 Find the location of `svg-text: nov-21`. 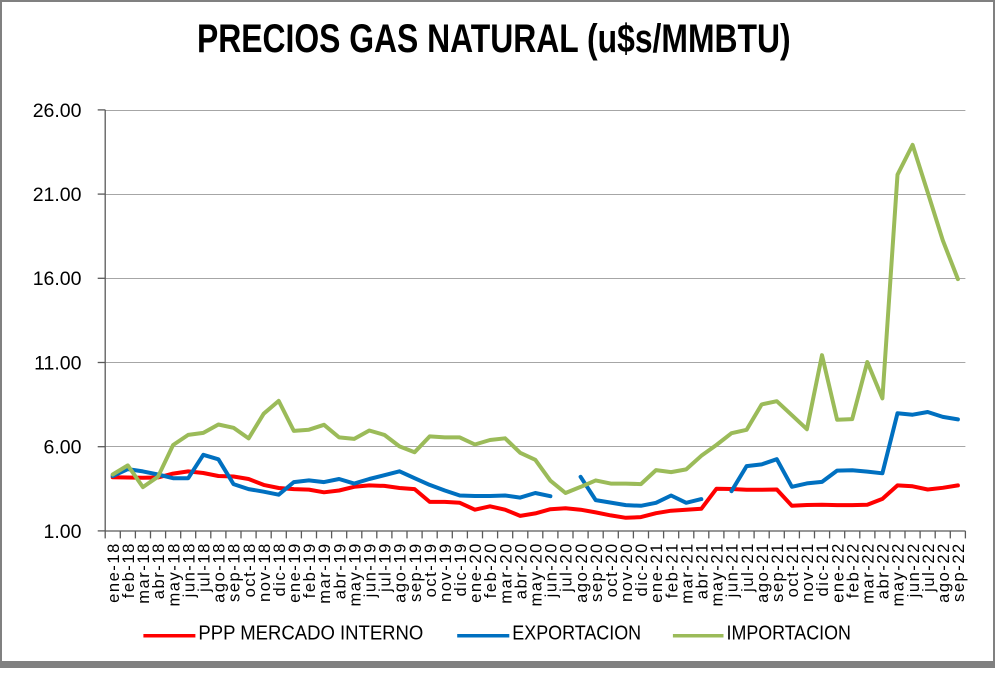

svg-text: nov-21 is located at coordinates (808, 572).